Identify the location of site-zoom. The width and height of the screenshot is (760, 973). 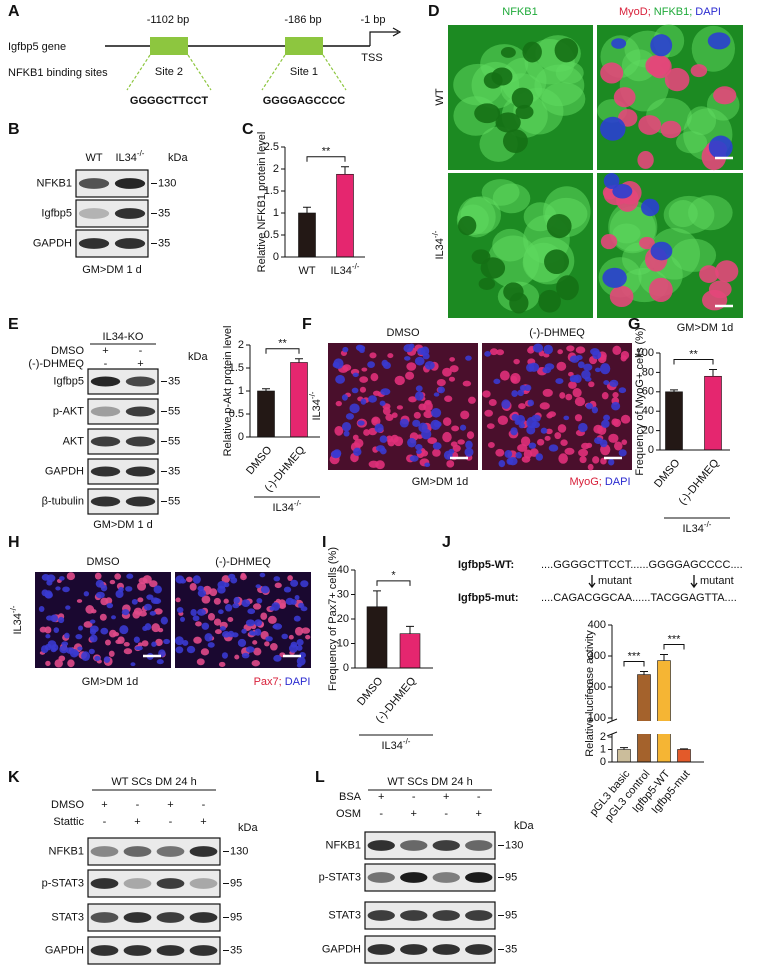
(304, 72).